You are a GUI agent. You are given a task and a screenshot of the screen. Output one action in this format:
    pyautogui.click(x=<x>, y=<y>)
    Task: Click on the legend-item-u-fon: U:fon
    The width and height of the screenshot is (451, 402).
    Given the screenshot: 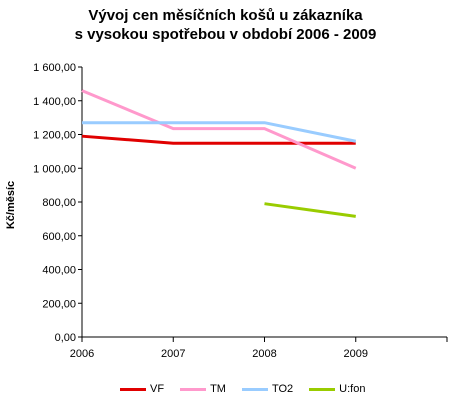 What is the action you would take?
    pyautogui.click(x=337, y=389)
    